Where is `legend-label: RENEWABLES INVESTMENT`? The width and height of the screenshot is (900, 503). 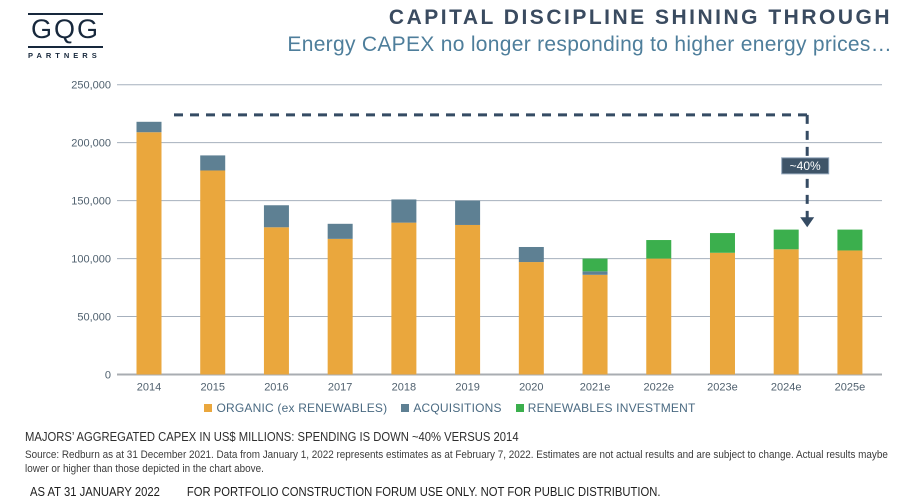
legend-label: RENEWABLES INVESTMENT is located at coordinates (611, 408).